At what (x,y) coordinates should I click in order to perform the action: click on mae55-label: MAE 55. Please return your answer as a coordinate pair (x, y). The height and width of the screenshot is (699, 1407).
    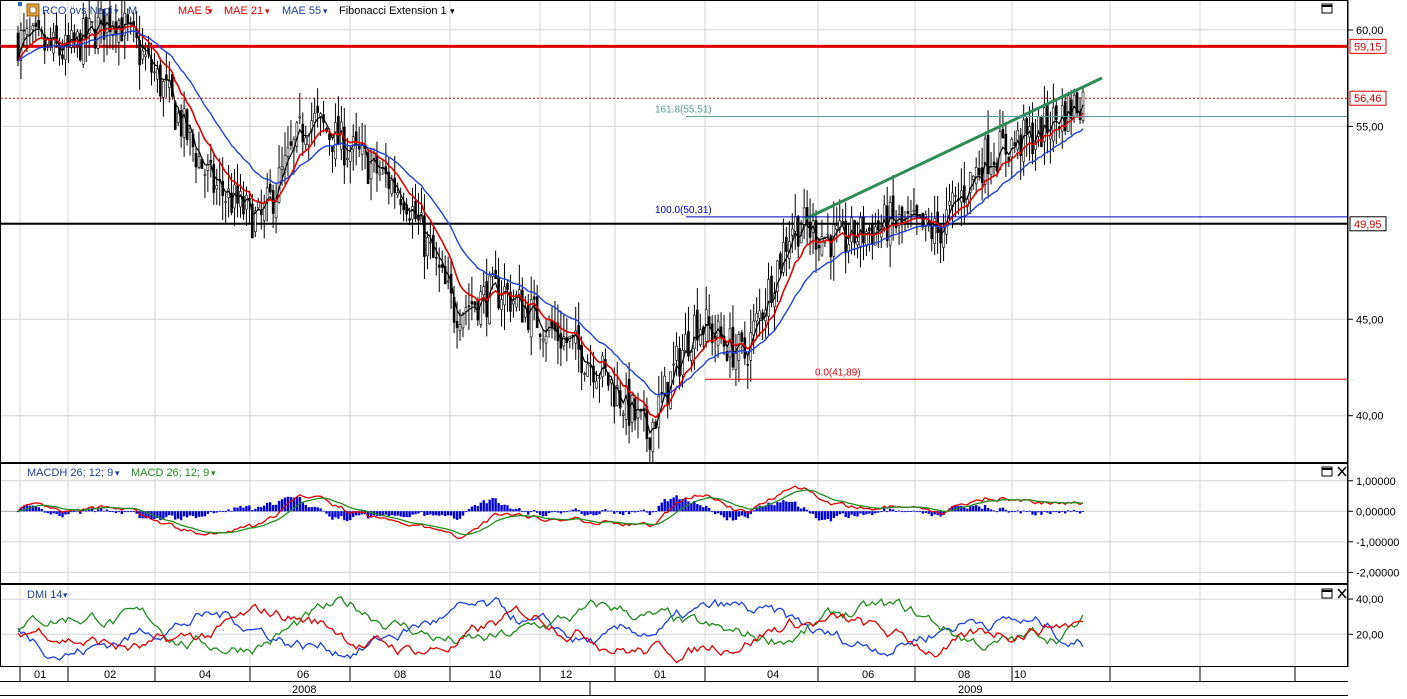
    Looking at the image, I should click on (301, 11).